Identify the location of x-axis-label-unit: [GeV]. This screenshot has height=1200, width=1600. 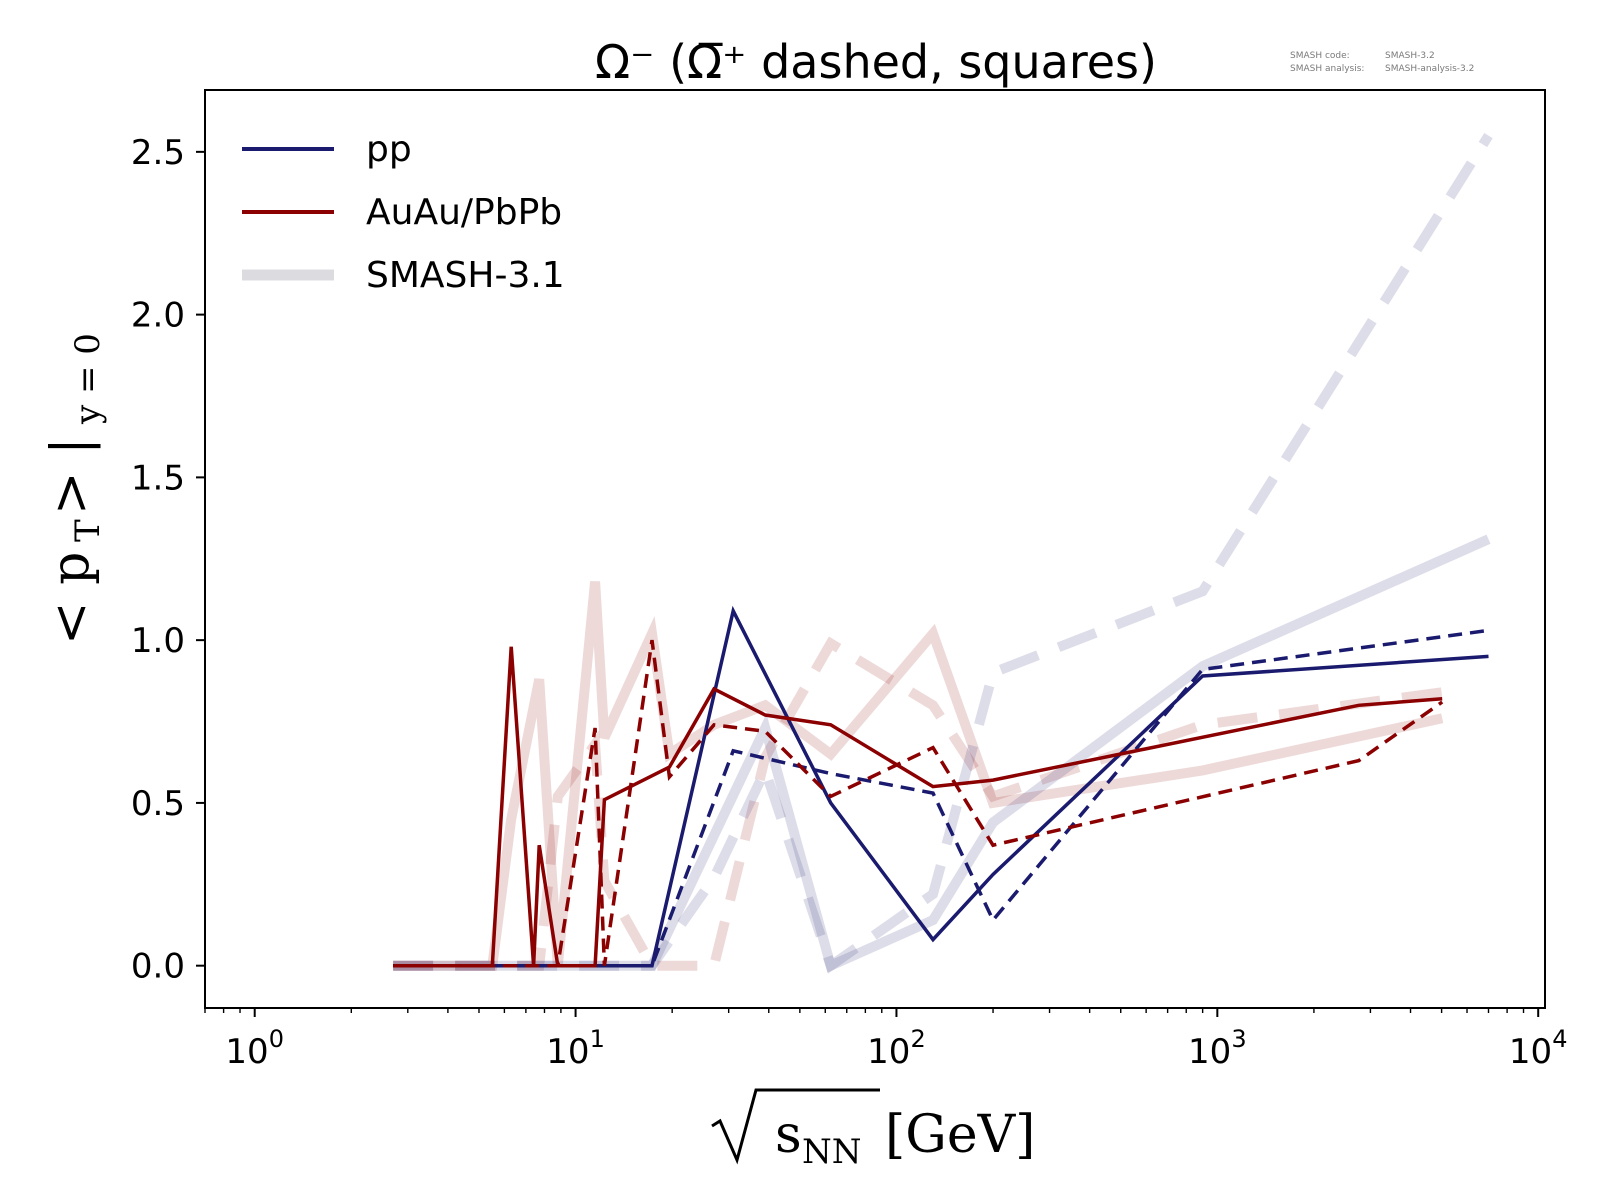
(960, 1135).